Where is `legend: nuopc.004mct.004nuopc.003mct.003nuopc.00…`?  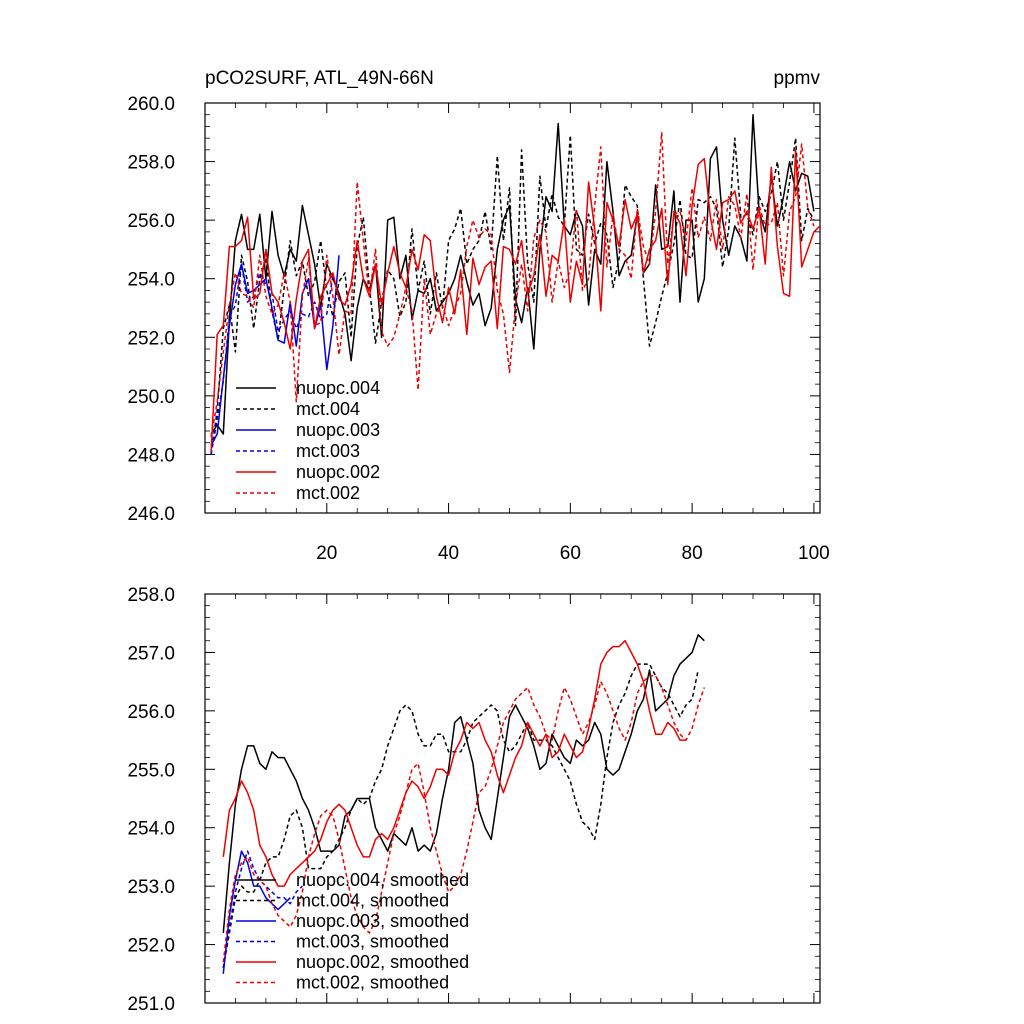 legend: nuopc.004mct.004nuopc.003mct.003nuopc.00… is located at coordinates (308, 440).